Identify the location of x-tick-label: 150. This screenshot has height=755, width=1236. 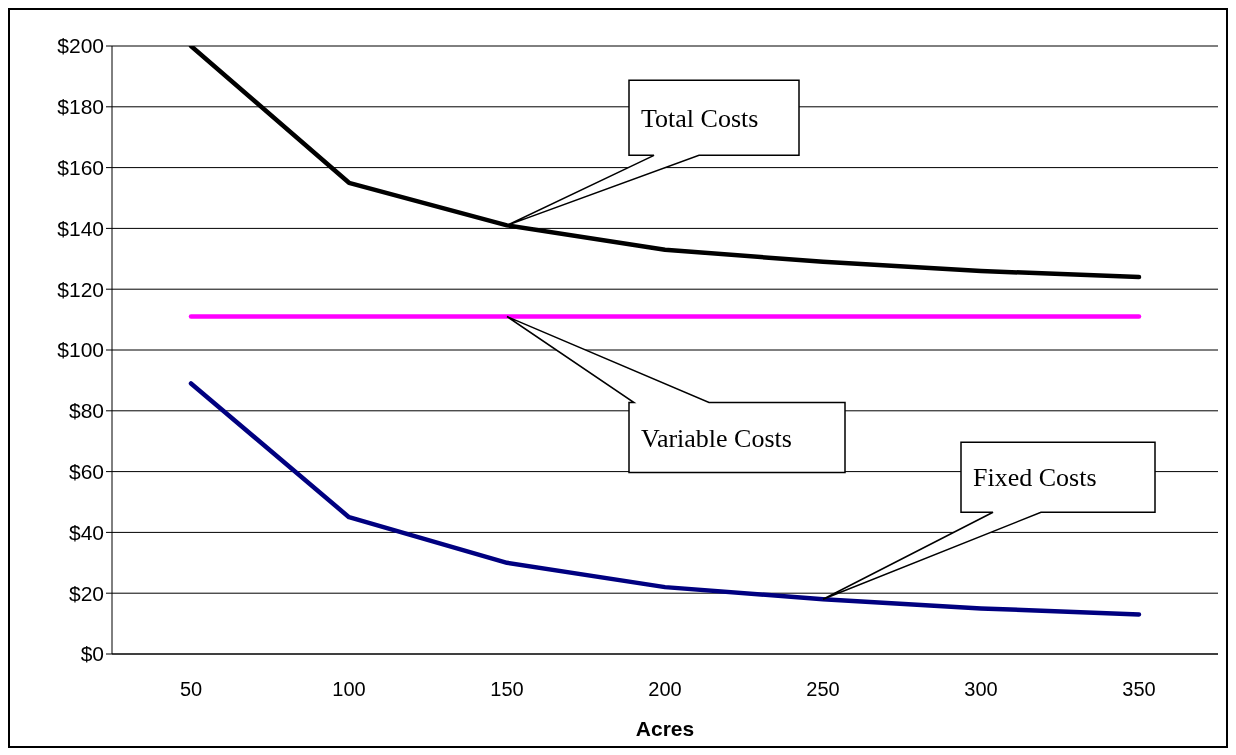
(507, 689).